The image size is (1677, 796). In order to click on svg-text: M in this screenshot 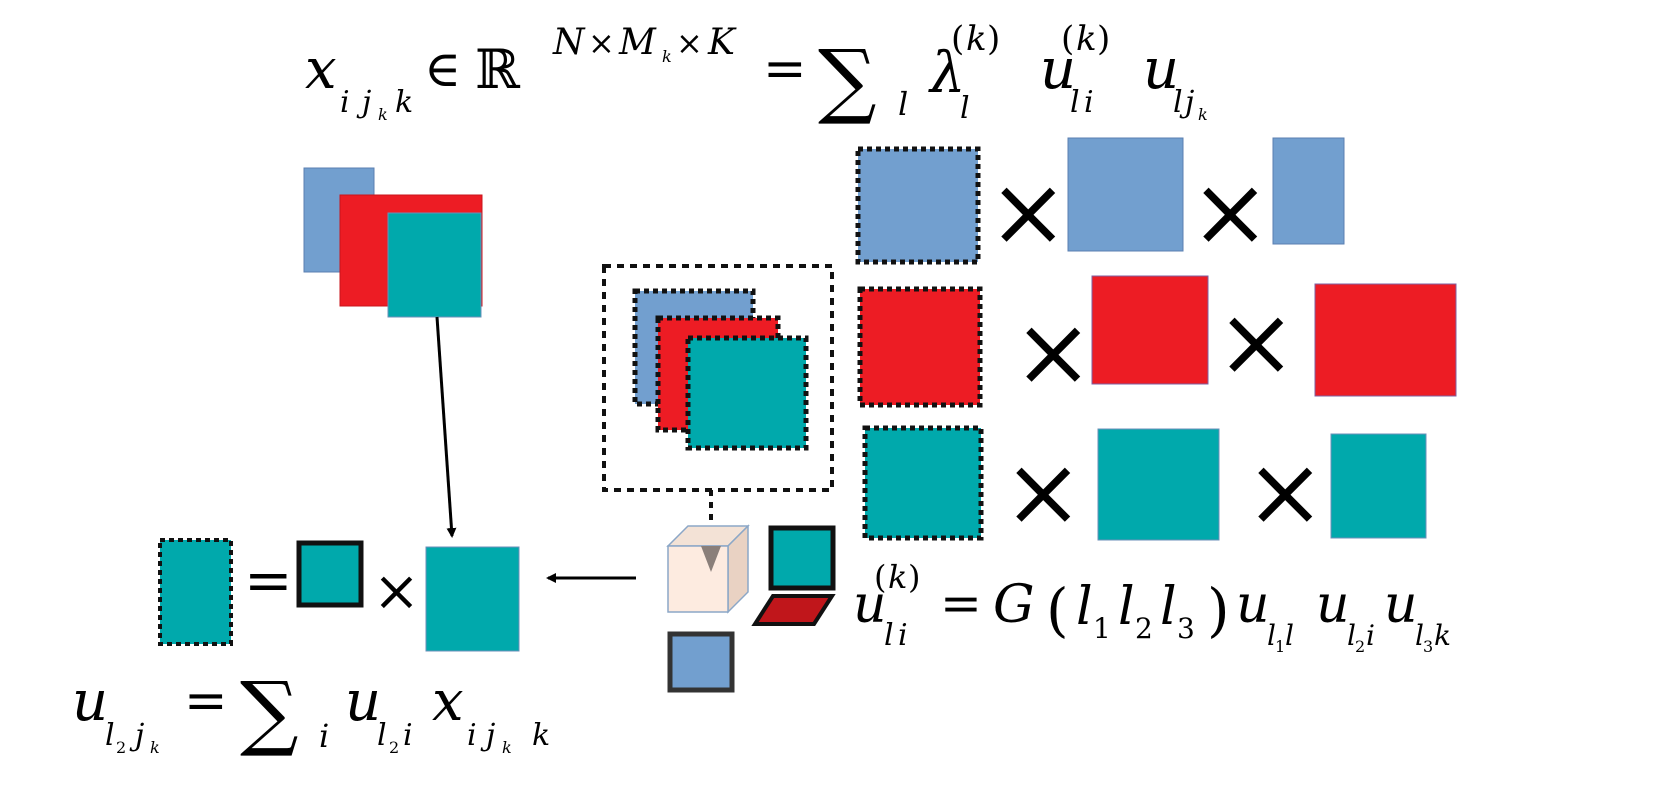, I will do `click(637, 42)`.